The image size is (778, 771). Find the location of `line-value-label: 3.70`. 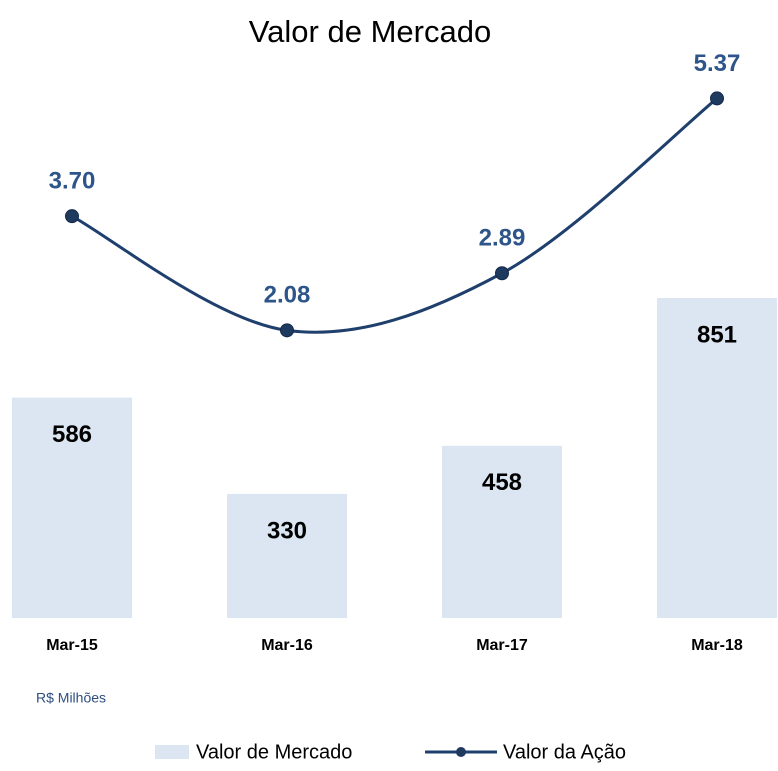

line-value-label: 3.70 is located at coordinates (72, 180).